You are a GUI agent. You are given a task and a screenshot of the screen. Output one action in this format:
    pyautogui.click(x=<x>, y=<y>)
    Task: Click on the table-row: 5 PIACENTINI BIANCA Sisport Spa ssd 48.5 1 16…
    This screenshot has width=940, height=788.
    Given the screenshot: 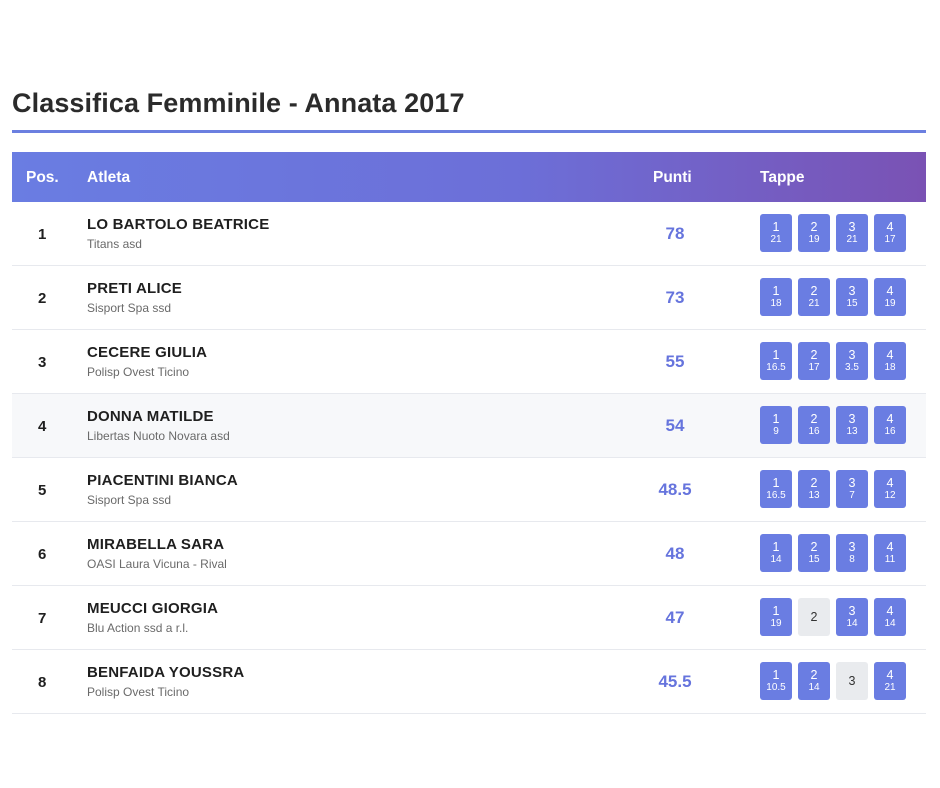 What is the action you would take?
    pyautogui.click(x=469, y=490)
    